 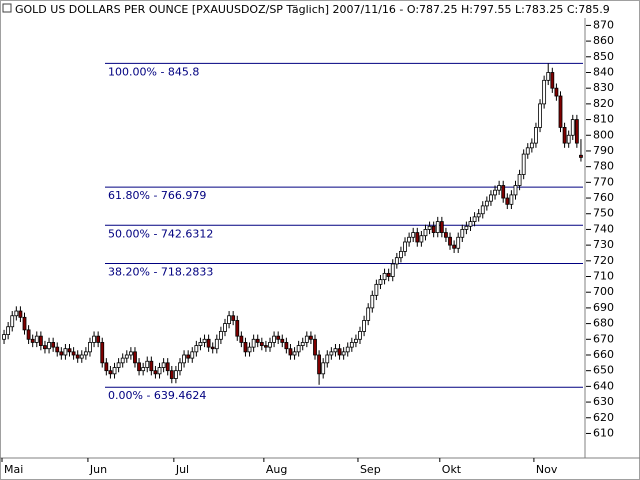 I want to click on y-tick-label: 690, so click(x=603, y=307).